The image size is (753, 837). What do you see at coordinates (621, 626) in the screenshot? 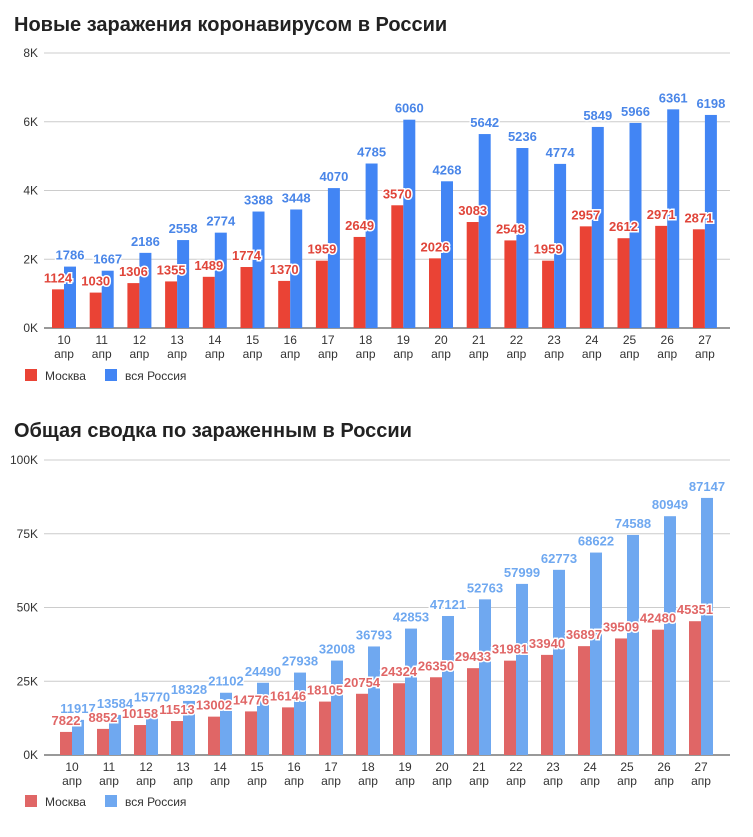
I see `data-label-moscow: 39509` at bounding box center [621, 626].